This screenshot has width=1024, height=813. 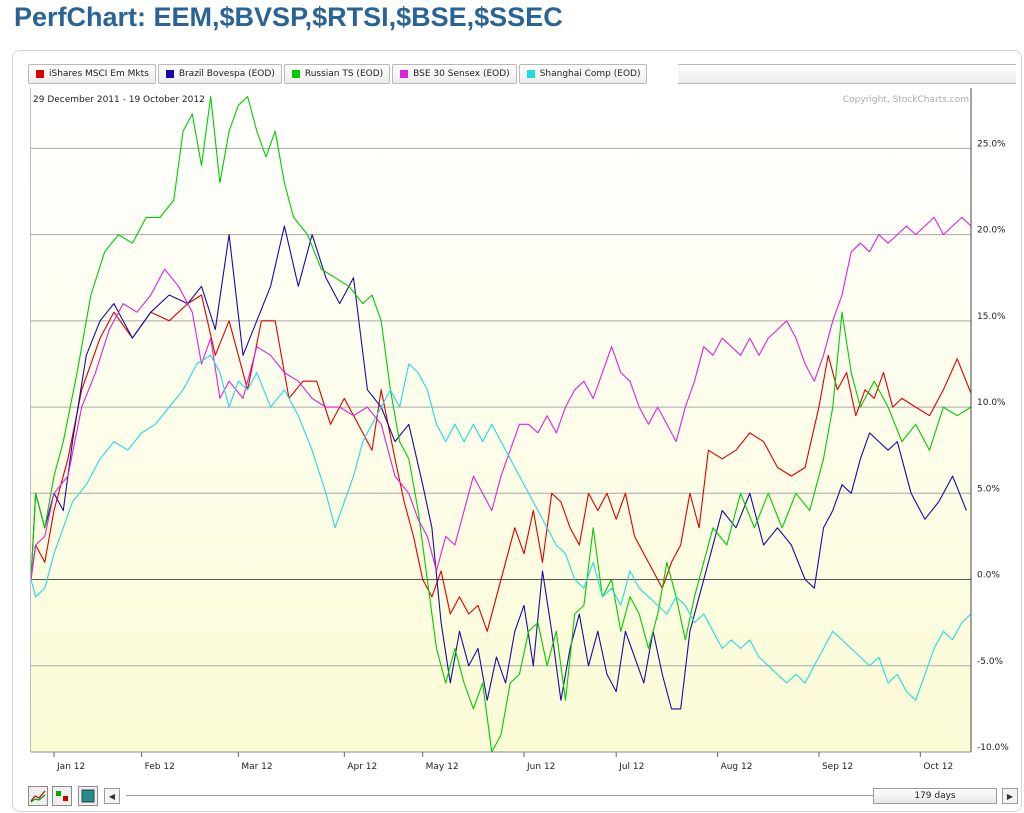 I want to click on color-square-icon, so click(x=88, y=796).